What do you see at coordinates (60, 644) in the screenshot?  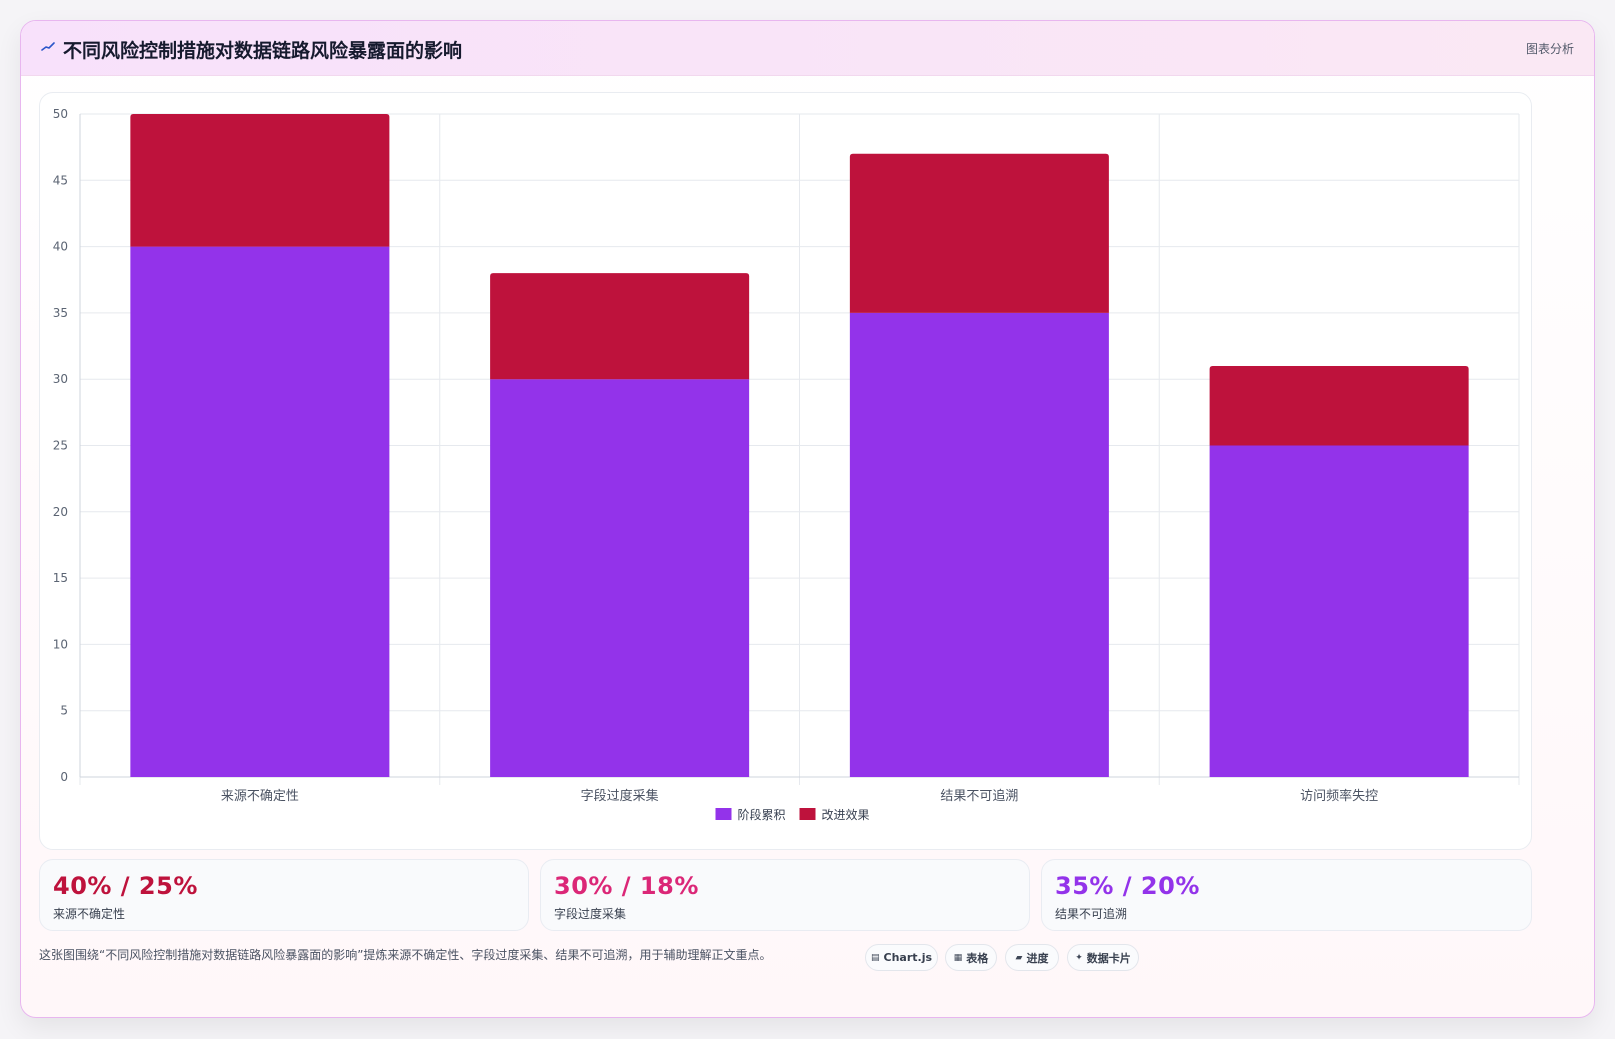 I see `y-tick-label: 10` at bounding box center [60, 644].